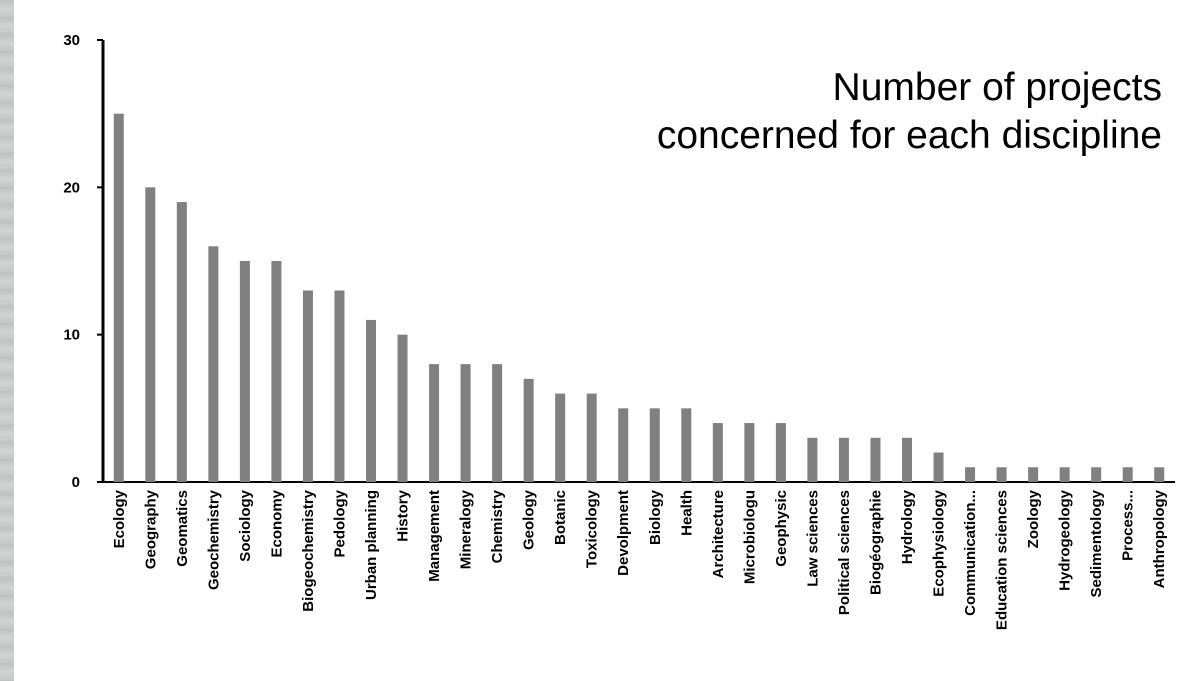 Image resolution: width=1178 pixels, height=681 pixels. Describe the element at coordinates (812, 538) in the screenshot. I see `x-category-label: Law sciences` at that location.